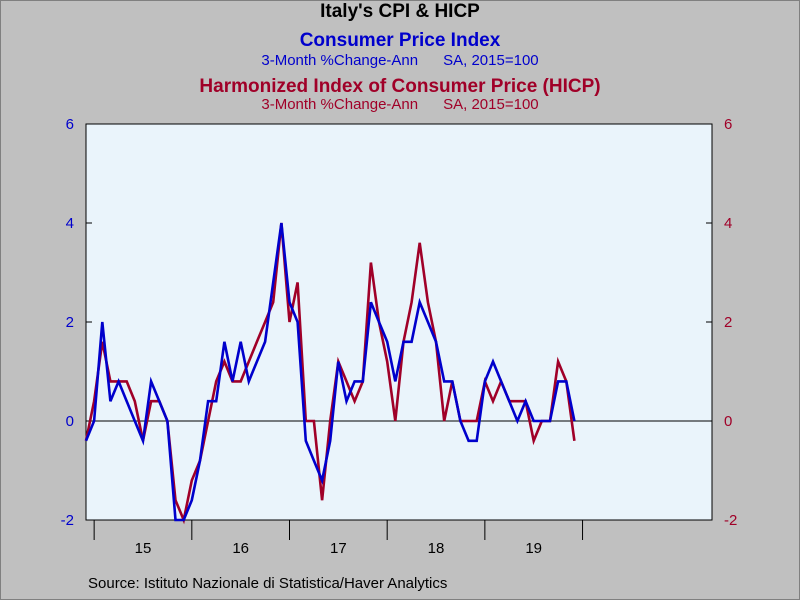 This screenshot has width=800, height=600. I want to click on hicp-series-subtitle: 3-Month %Change-Ann SA, 2015=100, so click(400, 104).